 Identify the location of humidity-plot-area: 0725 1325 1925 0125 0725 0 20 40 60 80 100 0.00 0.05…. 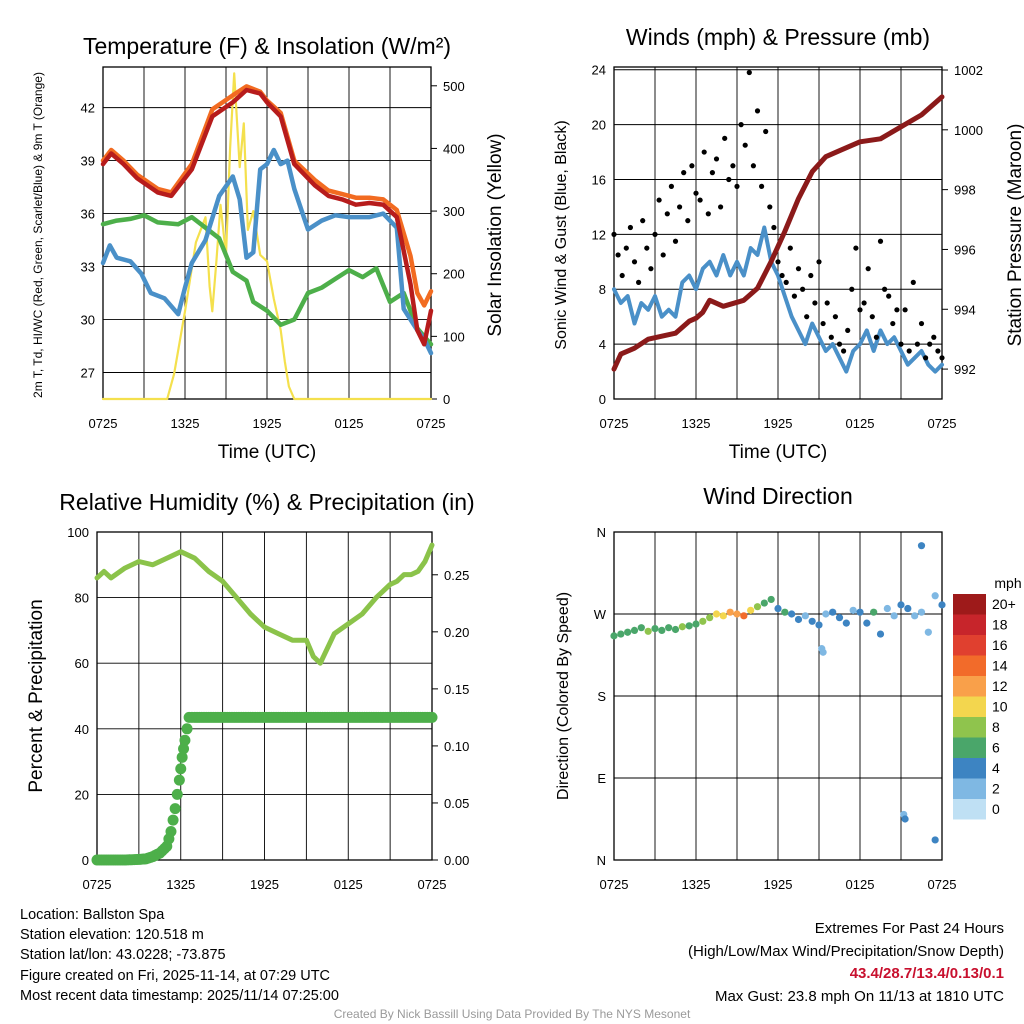
(268, 708).